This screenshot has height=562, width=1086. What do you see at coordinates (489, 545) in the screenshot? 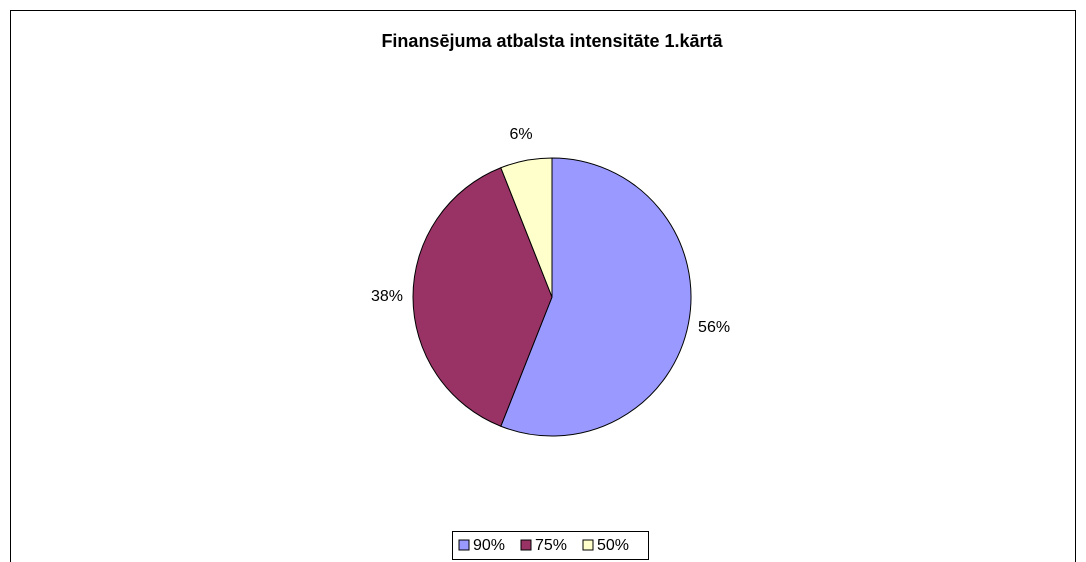
I see `legend-label: 90%` at bounding box center [489, 545].